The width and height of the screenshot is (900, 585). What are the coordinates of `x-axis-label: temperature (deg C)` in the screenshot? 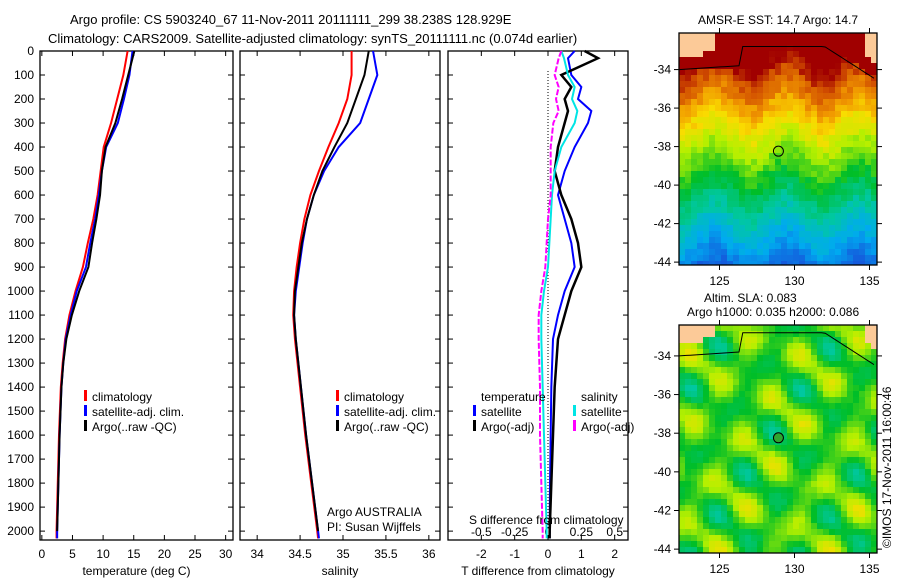 It's located at (136, 571).